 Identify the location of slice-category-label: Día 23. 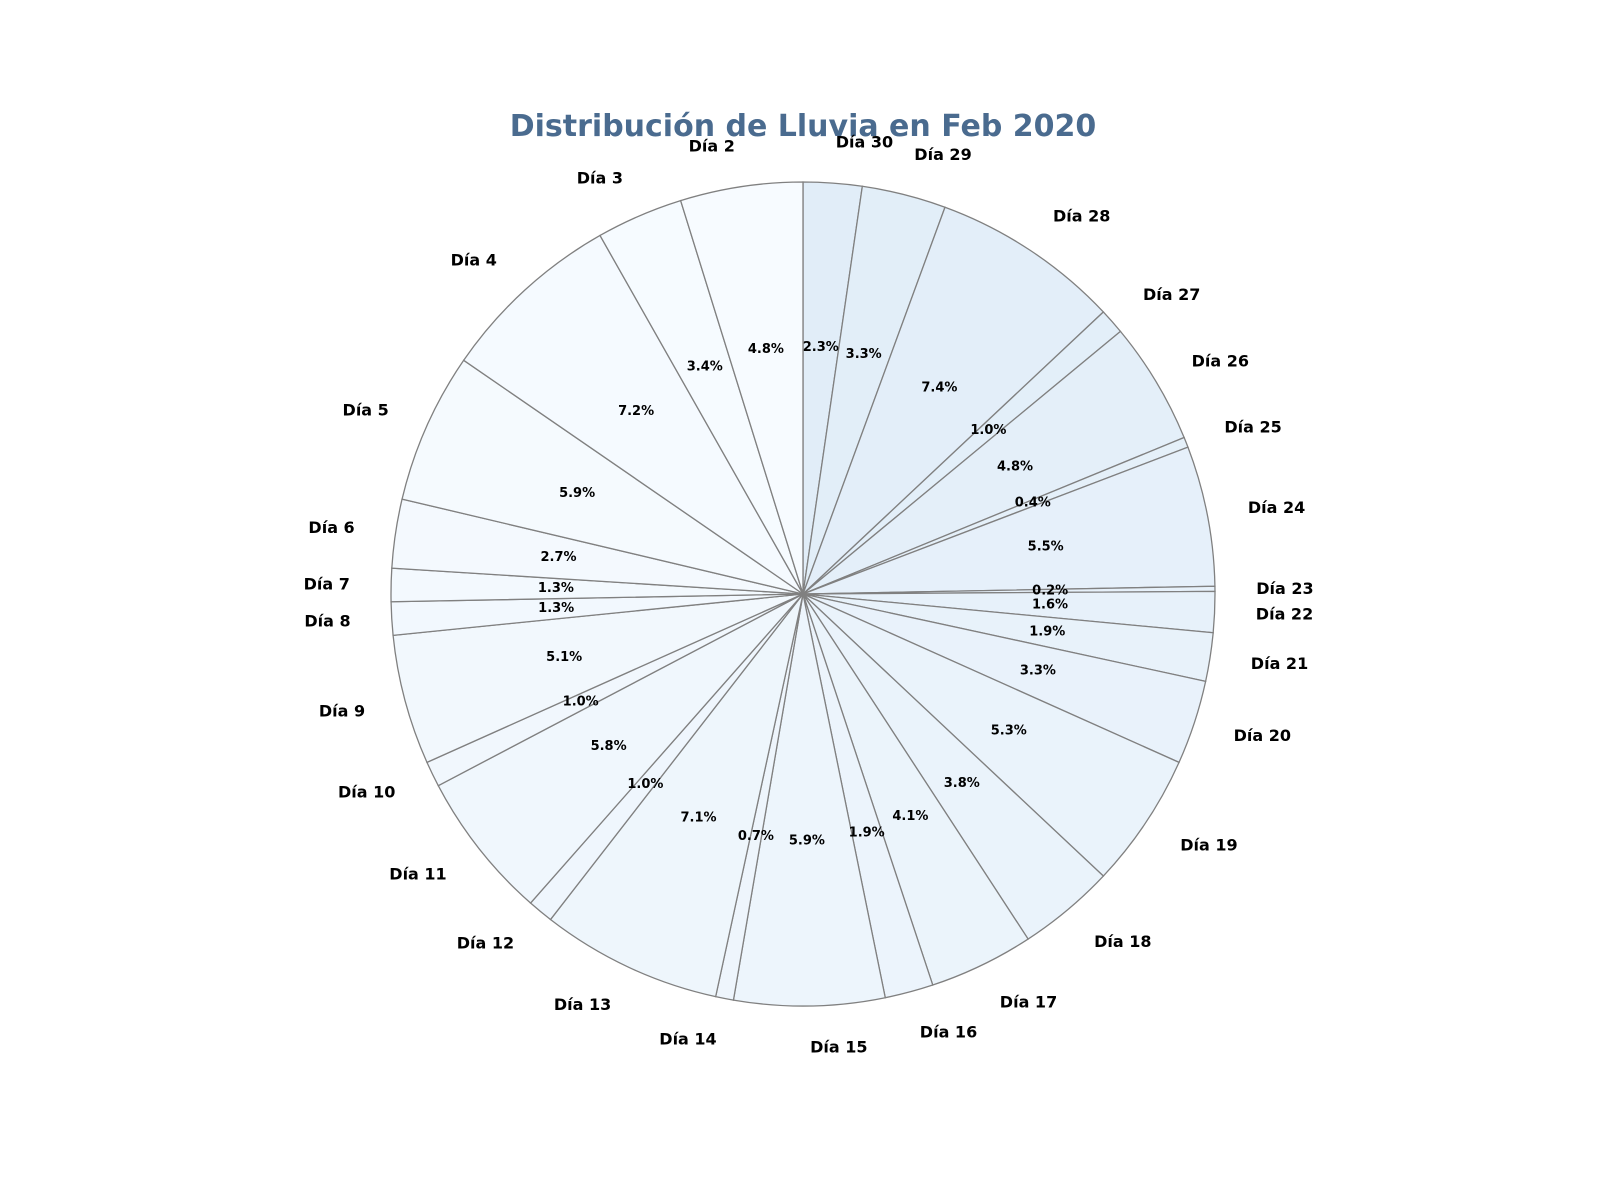
(1284, 588).